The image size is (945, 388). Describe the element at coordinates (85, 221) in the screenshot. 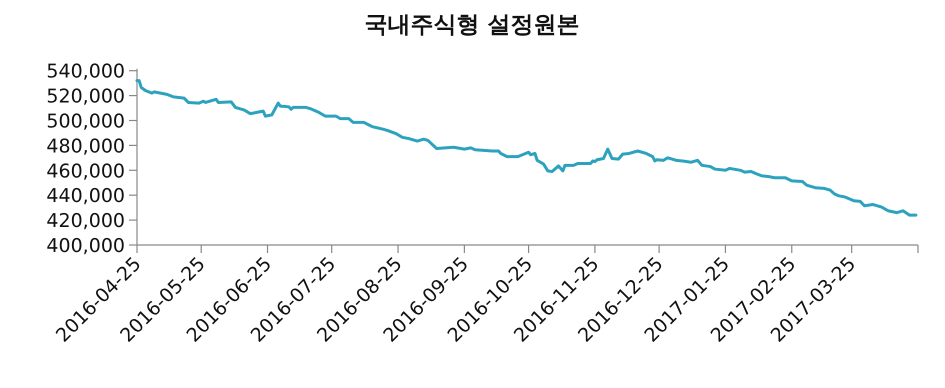

I see `y-tick-label: 420,000` at that location.